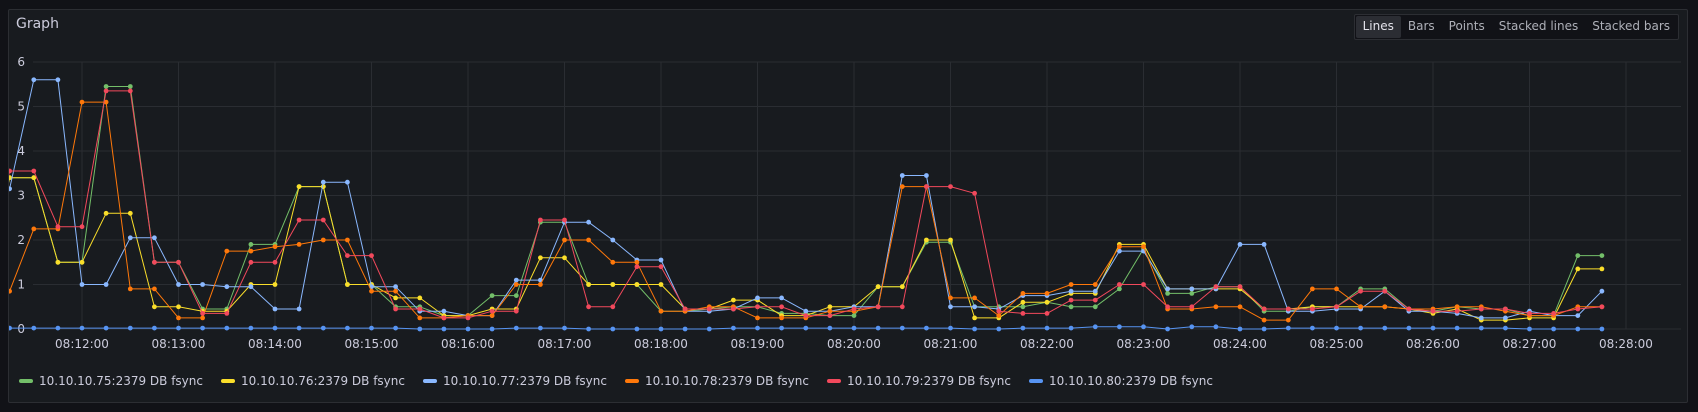  Describe the element at coordinates (1121, 381) in the screenshot. I see `legend-item-6: 10.10.10.80:2379 DB fsync` at that location.